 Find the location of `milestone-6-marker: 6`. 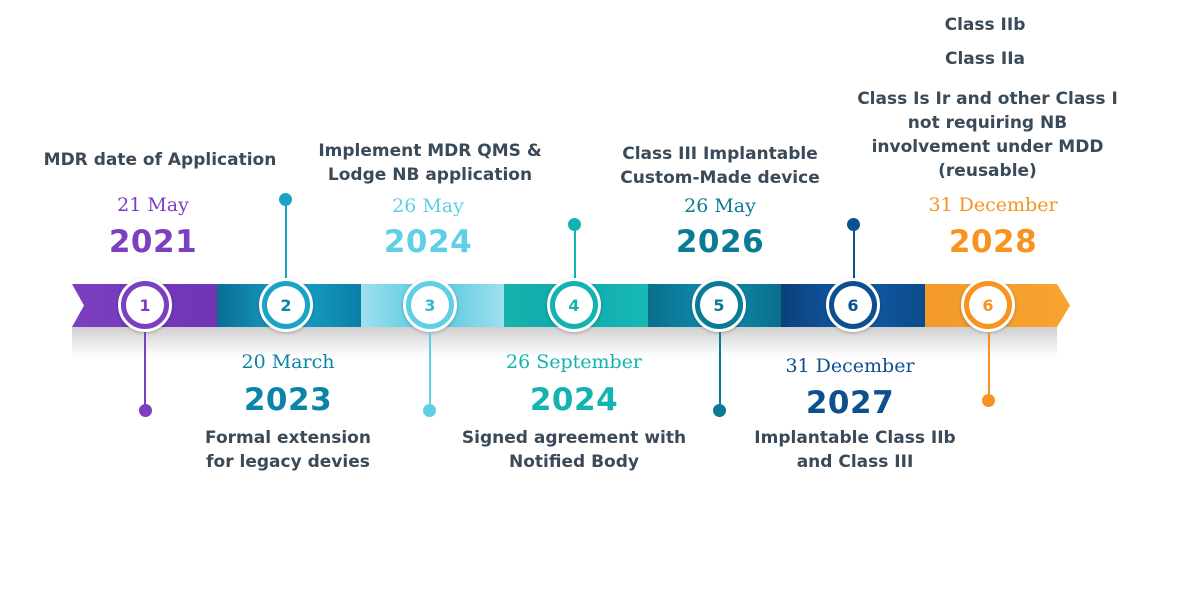

milestone-6-marker: 6 is located at coordinates (853, 305).